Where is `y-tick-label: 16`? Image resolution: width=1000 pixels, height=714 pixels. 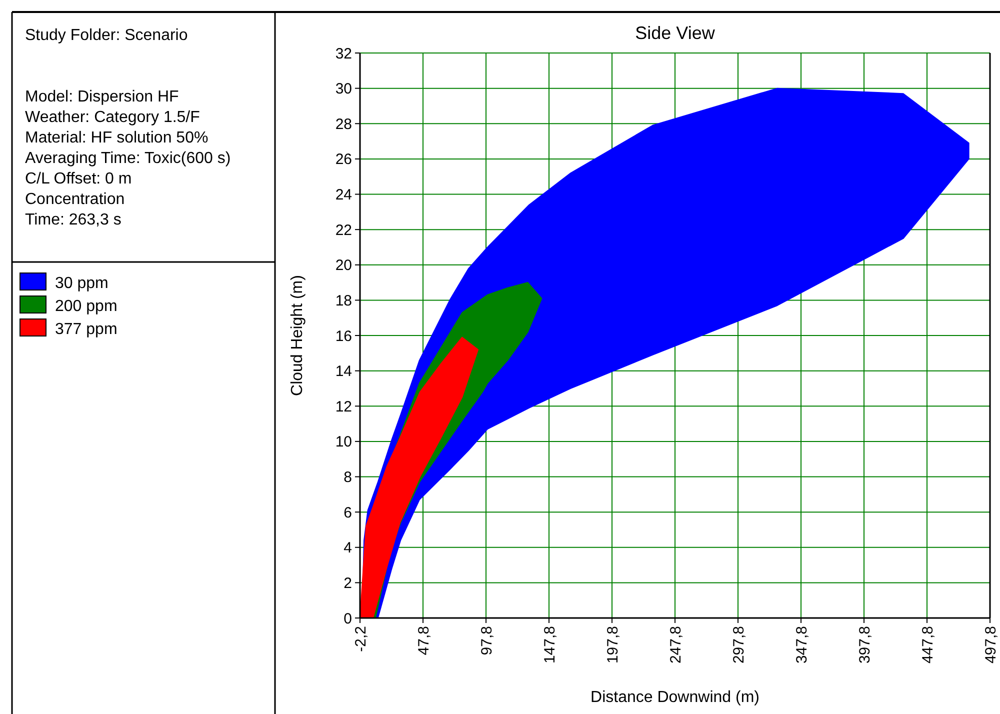
y-tick-label: 16 is located at coordinates (343, 336).